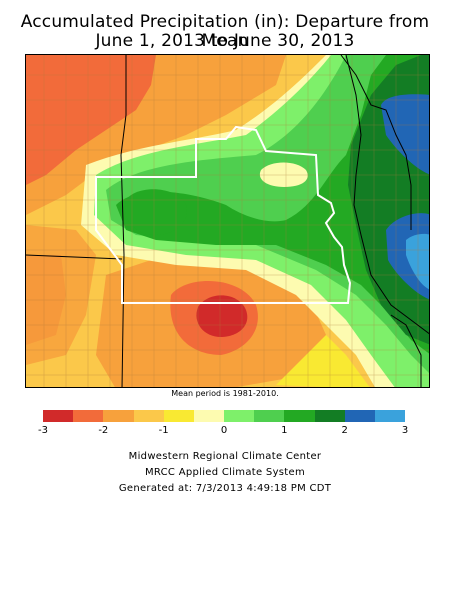  What do you see at coordinates (417, 261) in the screenshot?
I see `wettest-east` at bounding box center [417, 261].